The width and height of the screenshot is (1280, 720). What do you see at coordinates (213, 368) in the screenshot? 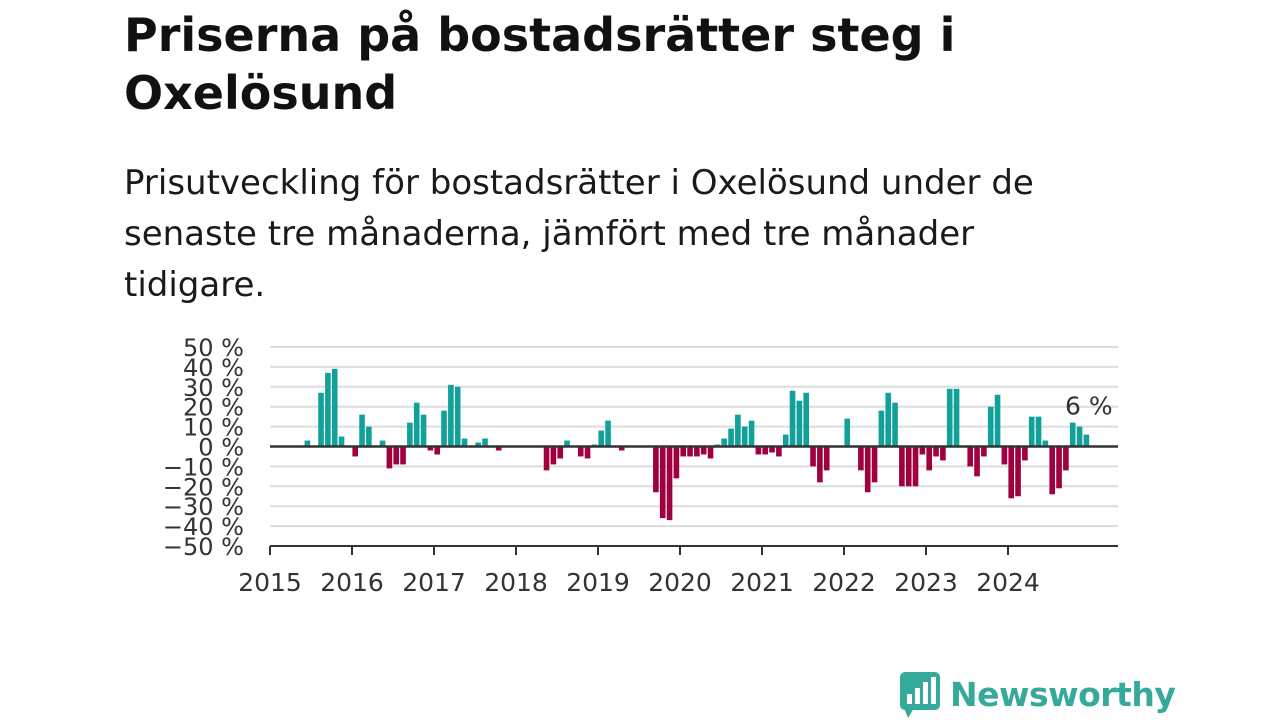
I see `y-tick-label: 40 %` at bounding box center [213, 368].